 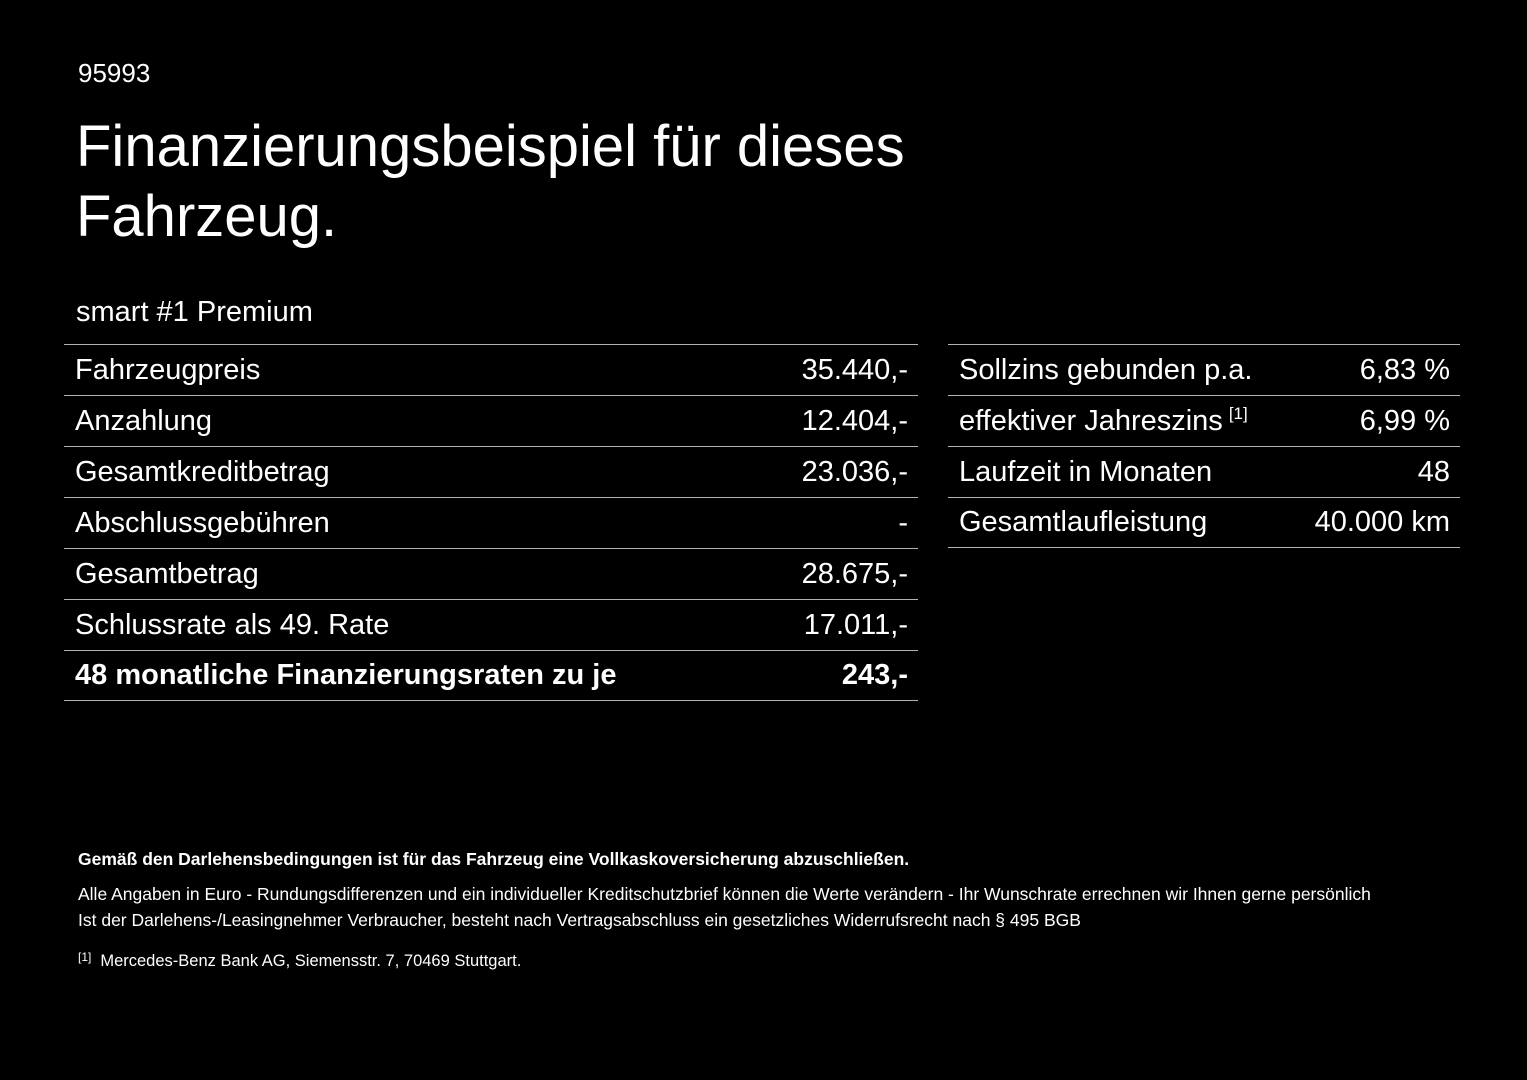 What do you see at coordinates (232, 624) in the screenshot?
I see `row-label: Schlussrate als 49. Rate` at bounding box center [232, 624].